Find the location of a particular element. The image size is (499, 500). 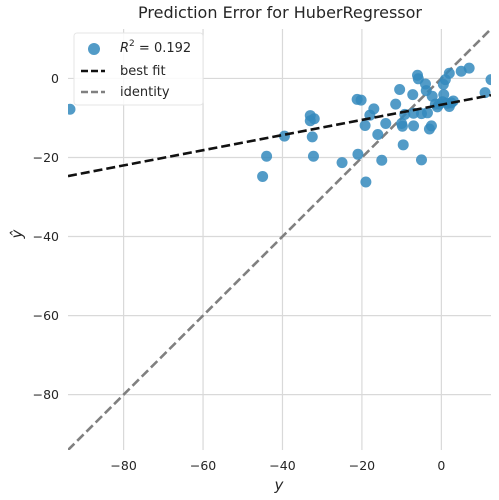

chart-title: Prediction Error for HuberRegressor is located at coordinates (280, 12).